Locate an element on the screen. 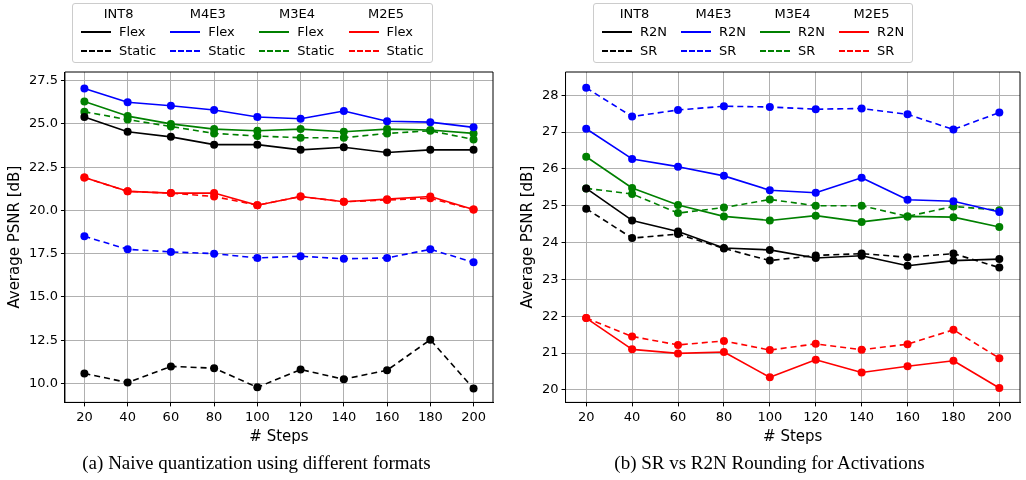 This screenshot has height=480, width=1026. y-tick-label: 20 is located at coordinates (550, 389).